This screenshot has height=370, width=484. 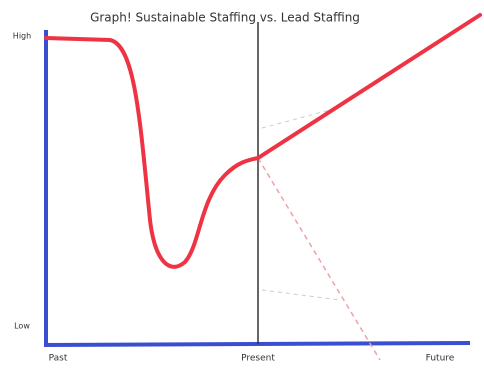 I want to click on x-axis, so click(x=257, y=344).